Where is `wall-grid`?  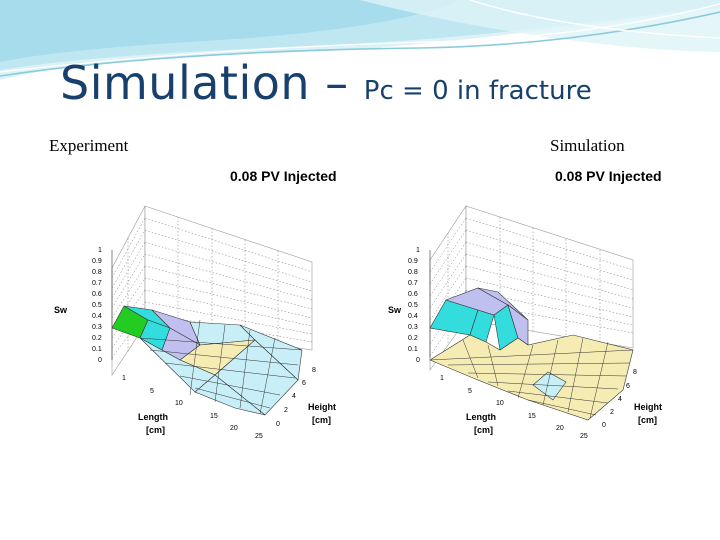 wall-grid is located at coordinates (212, 288).